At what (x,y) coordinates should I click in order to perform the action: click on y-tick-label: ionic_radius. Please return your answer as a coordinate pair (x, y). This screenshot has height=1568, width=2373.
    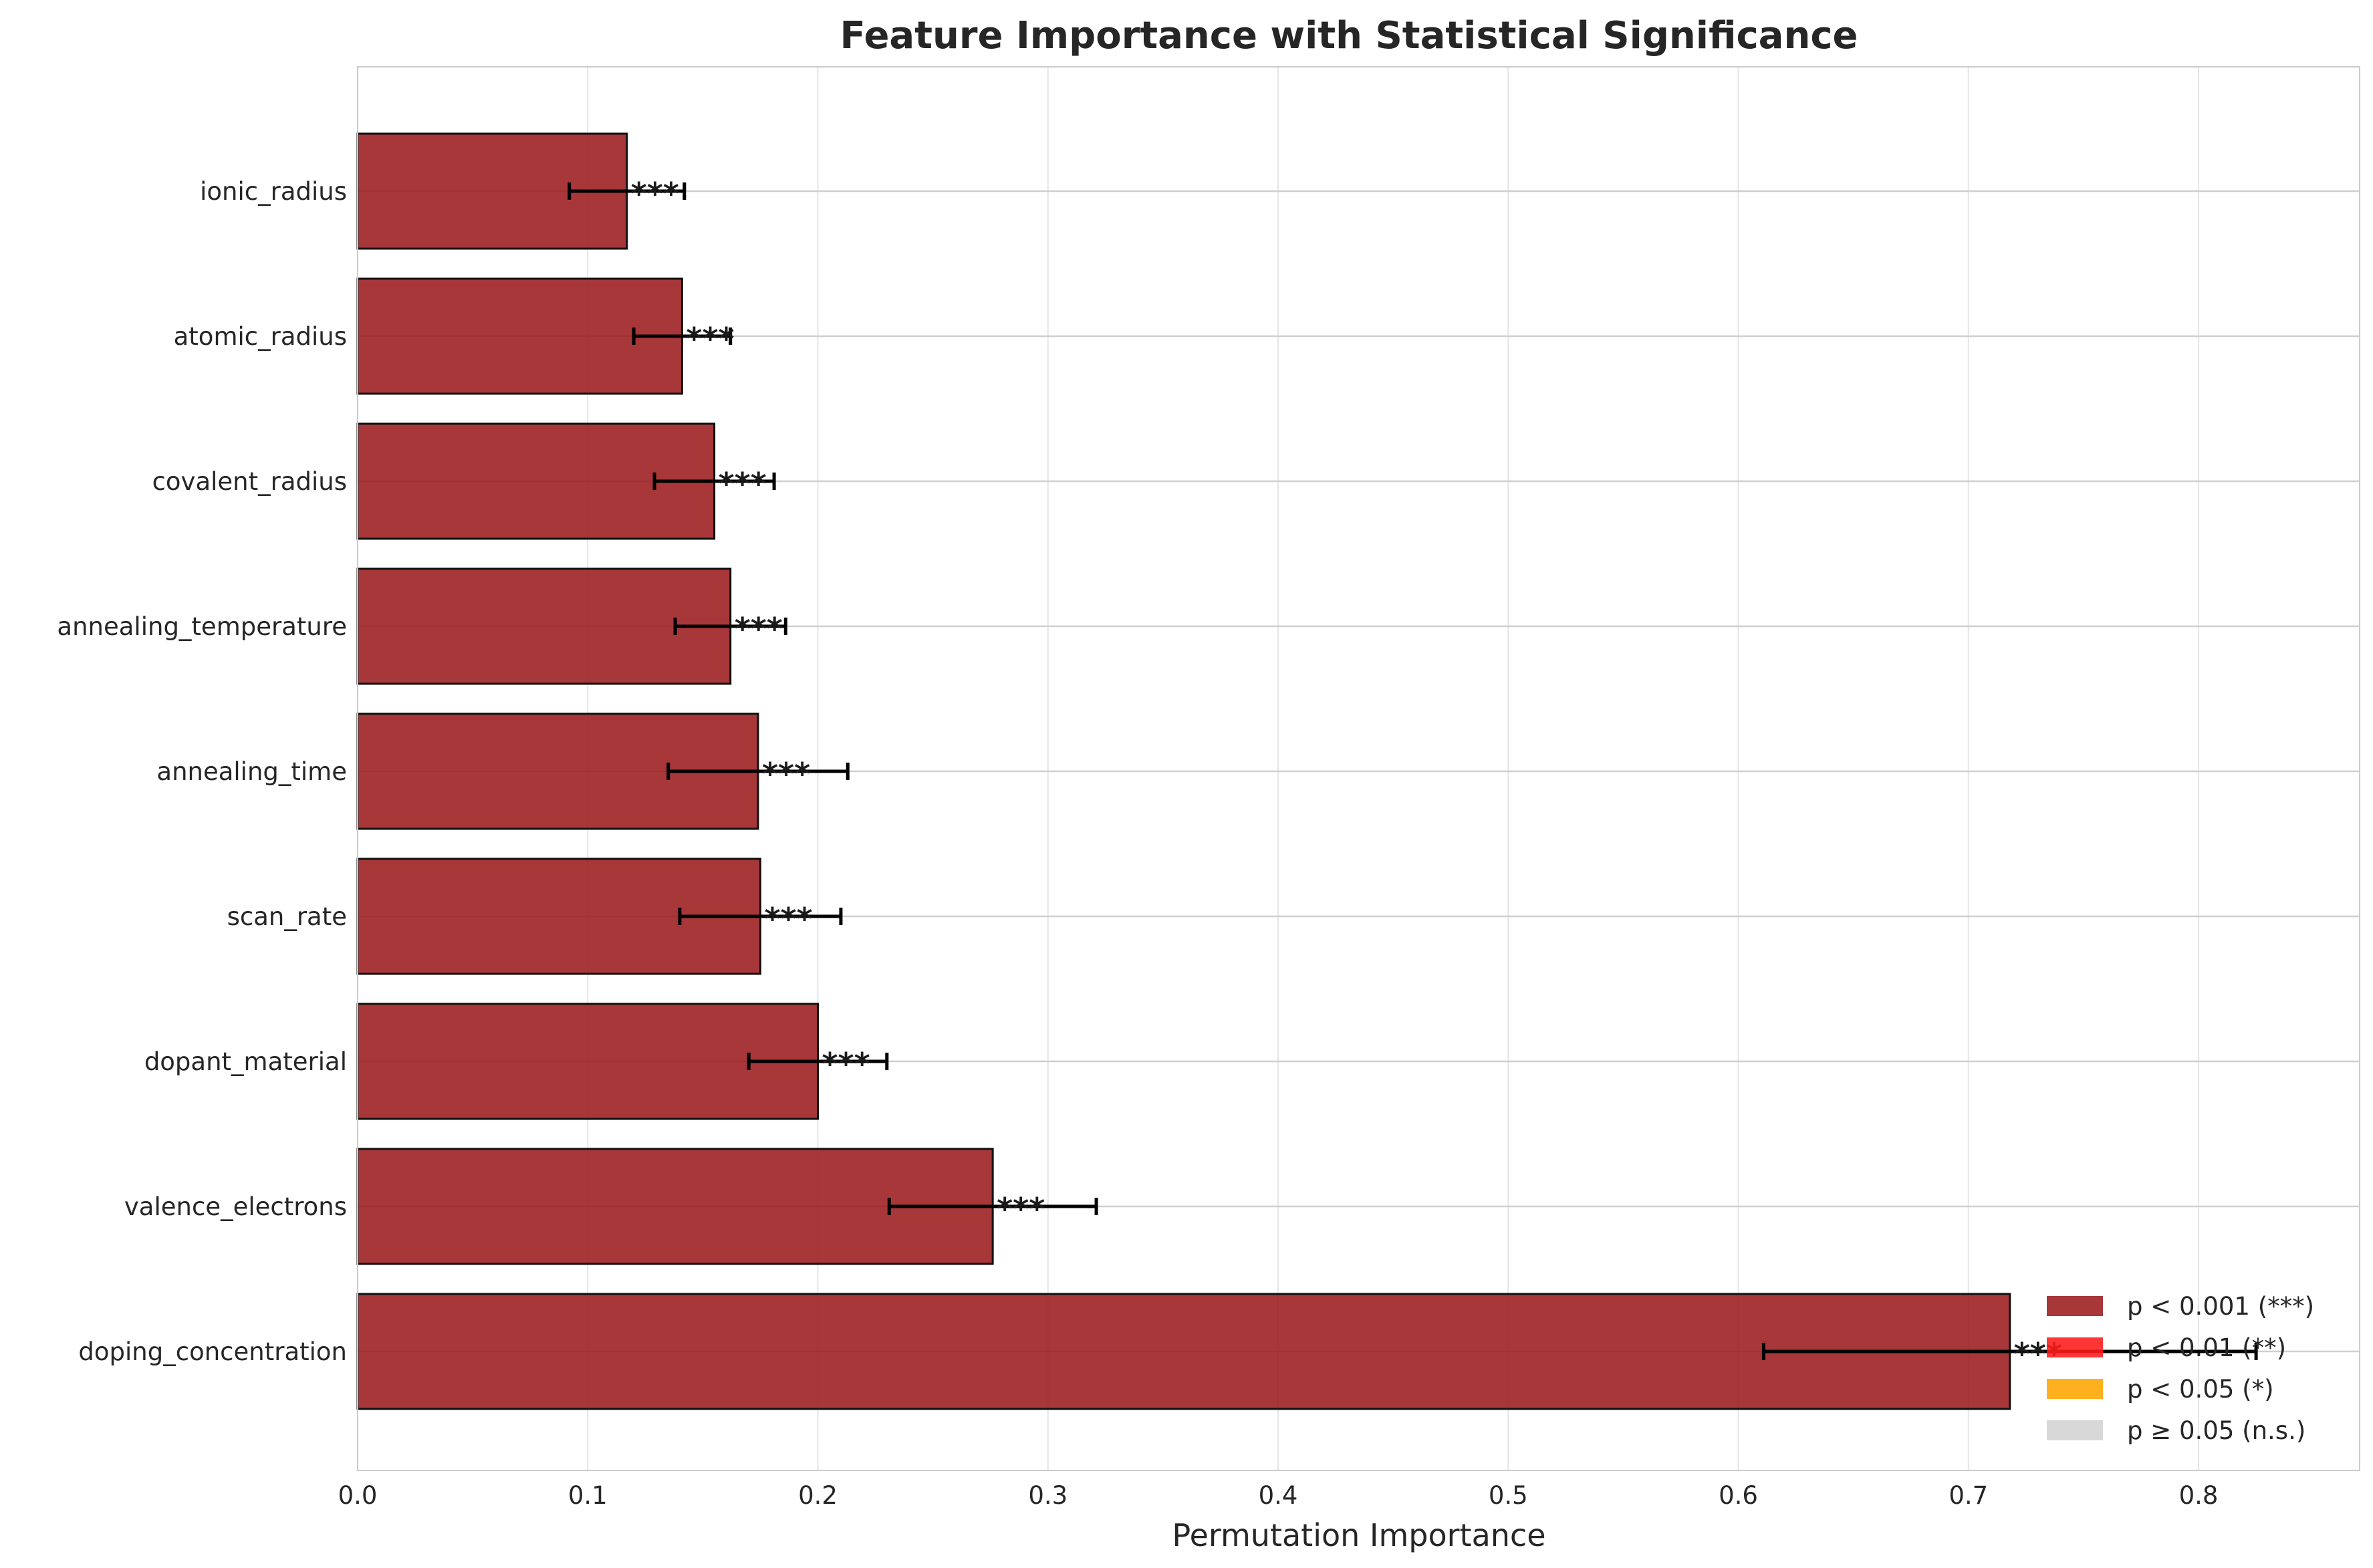
    Looking at the image, I should click on (273, 192).